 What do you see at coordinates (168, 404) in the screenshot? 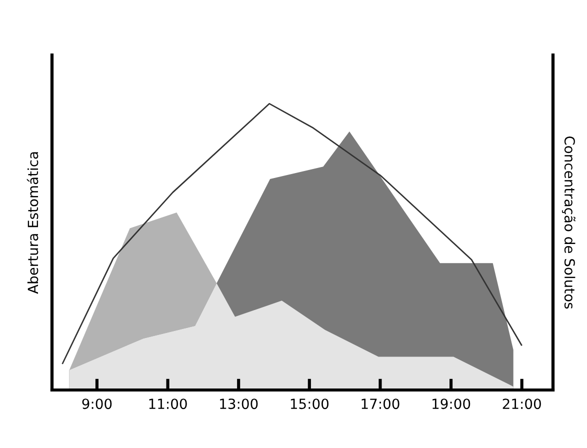
I see `x-tick-label: 11:00` at bounding box center [168, 404].